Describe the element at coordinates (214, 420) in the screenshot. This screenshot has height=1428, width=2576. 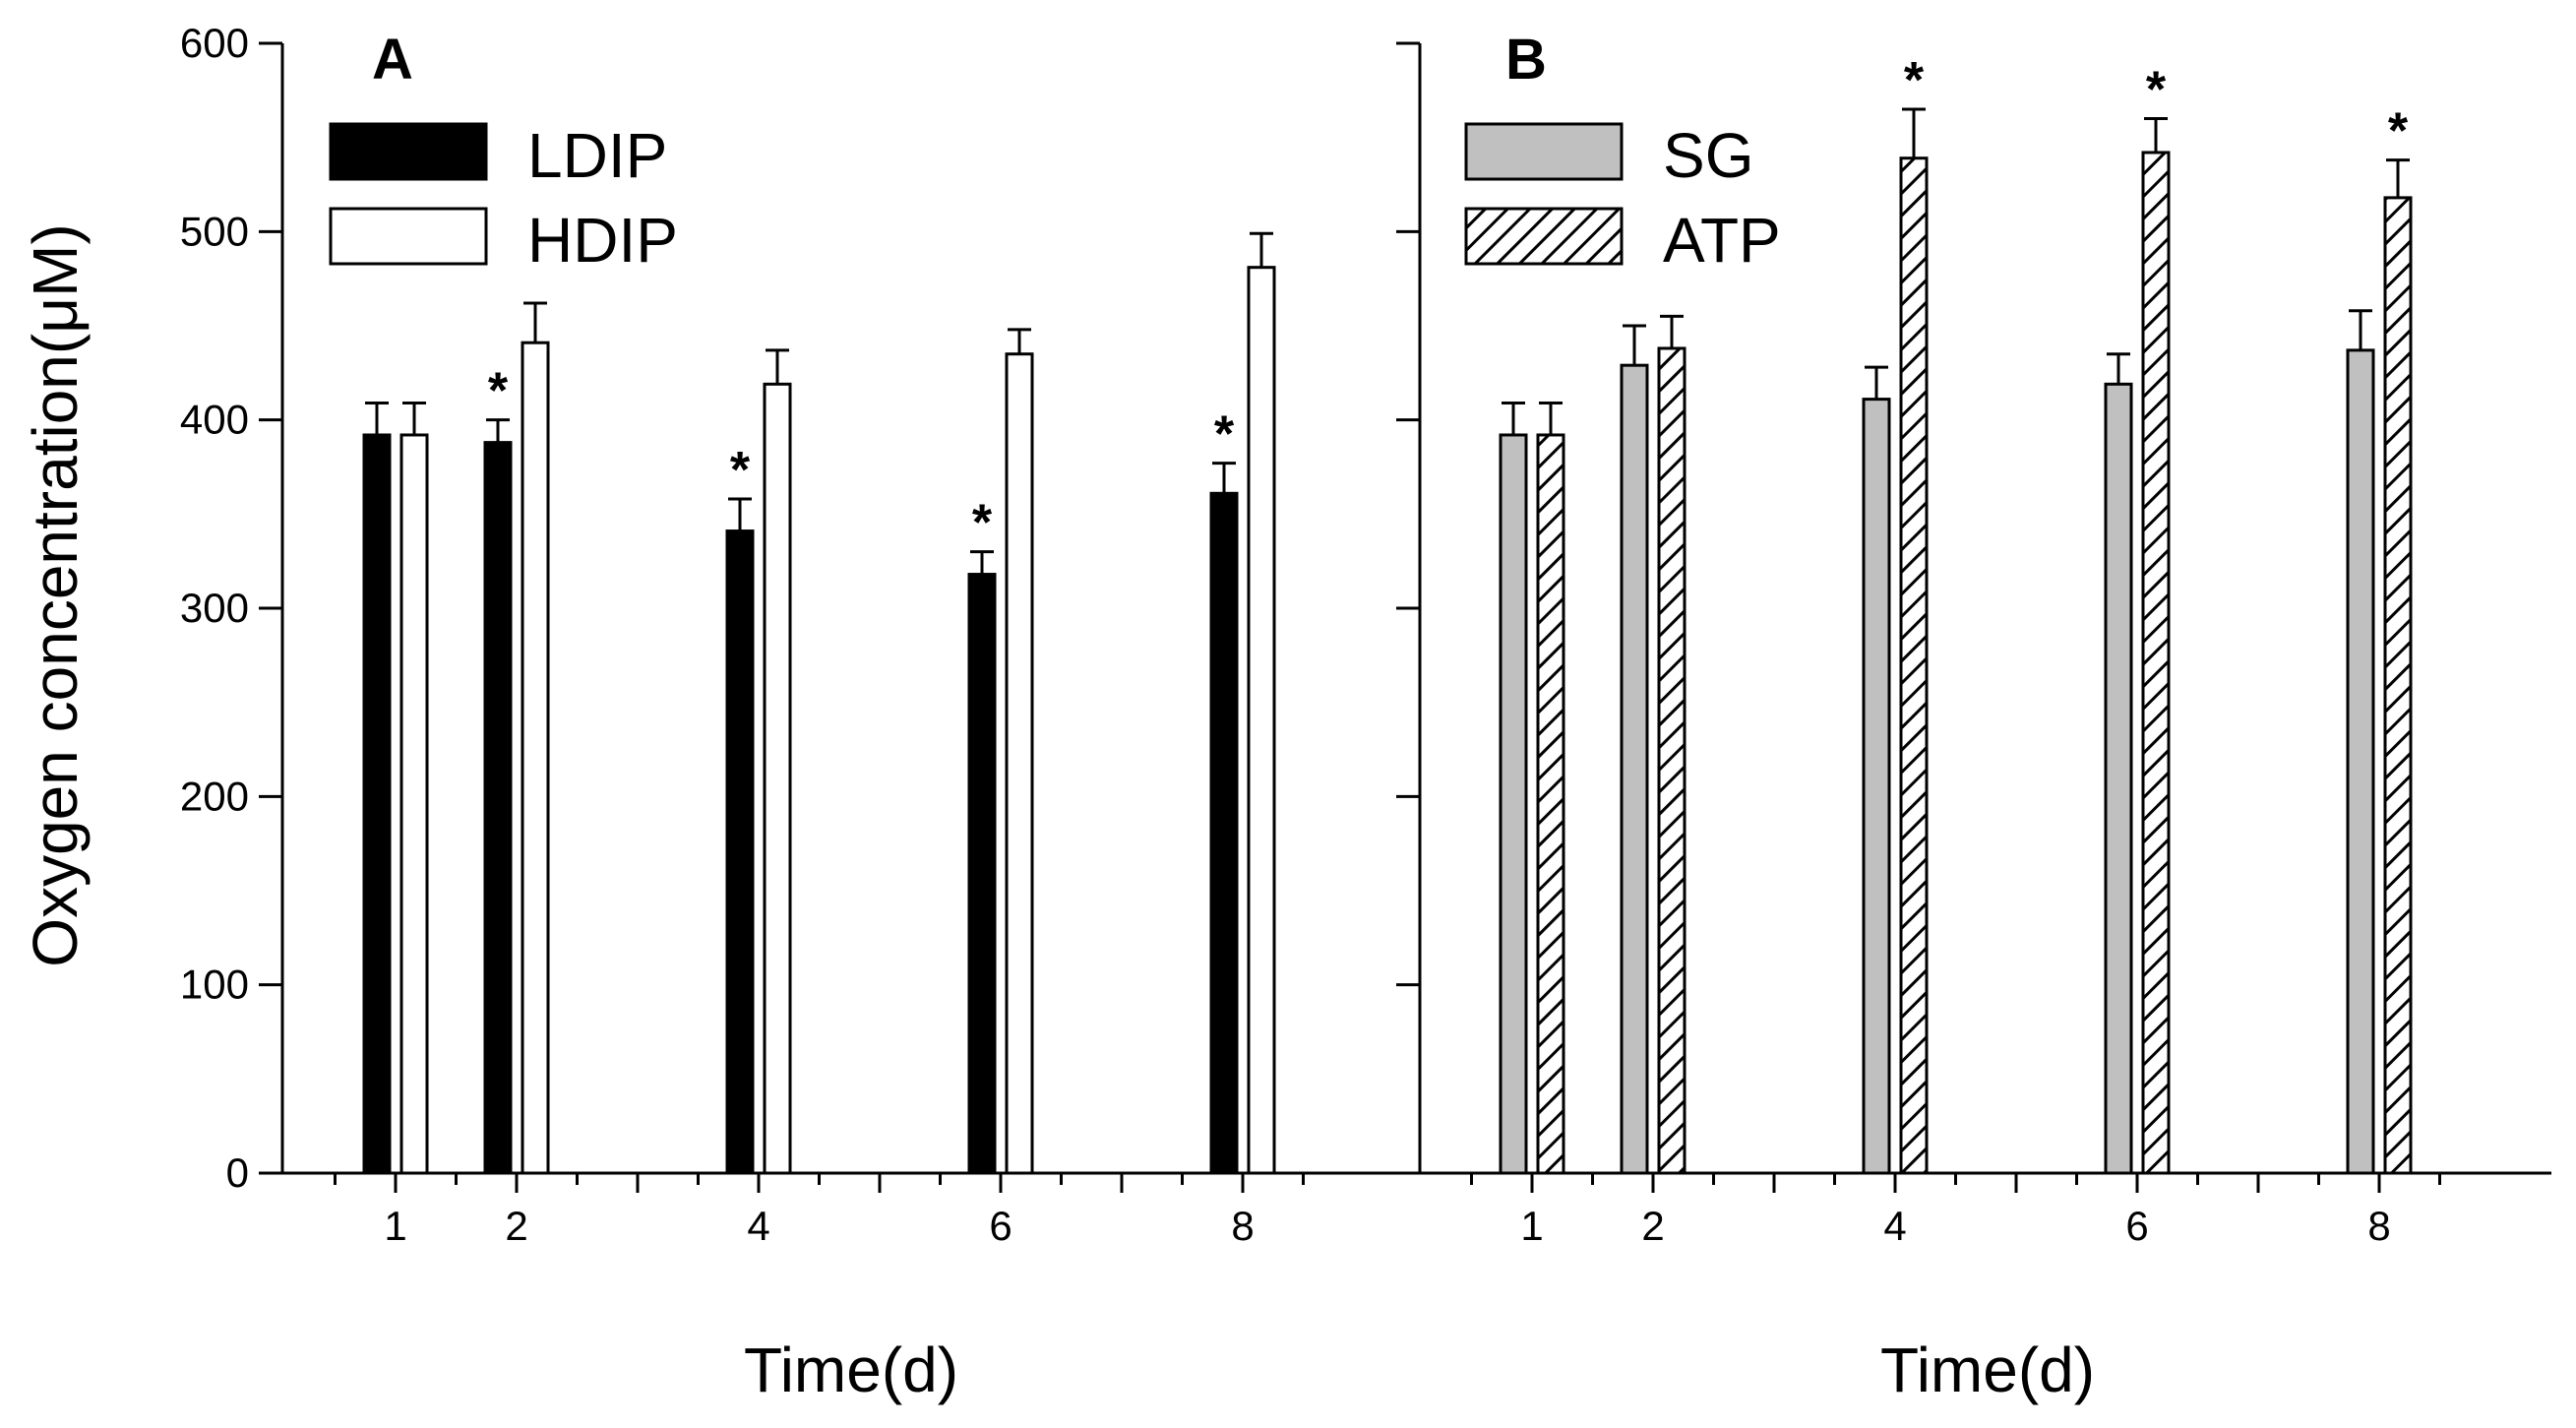
I see `y-tick-label: 400` at that location.